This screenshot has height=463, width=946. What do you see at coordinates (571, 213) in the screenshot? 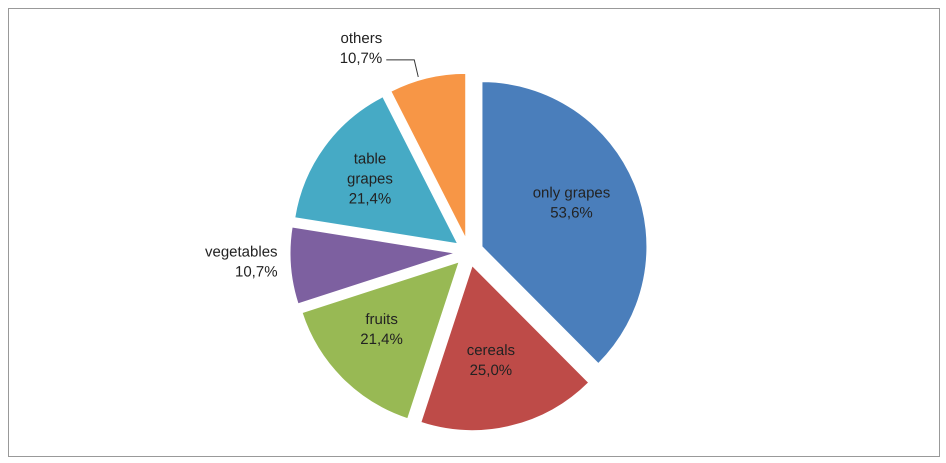
I see `data-label: 53,6%` at bounding box center [571, 213].